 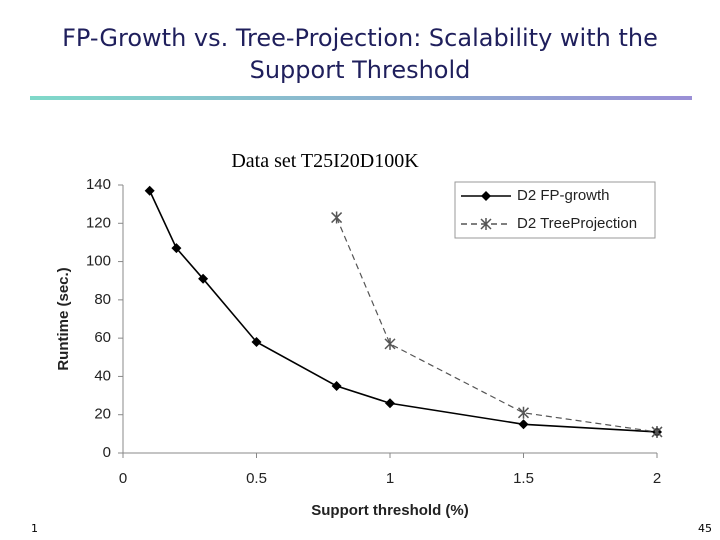 I want to click on footer-left: 1, so click(x=34, y=528).